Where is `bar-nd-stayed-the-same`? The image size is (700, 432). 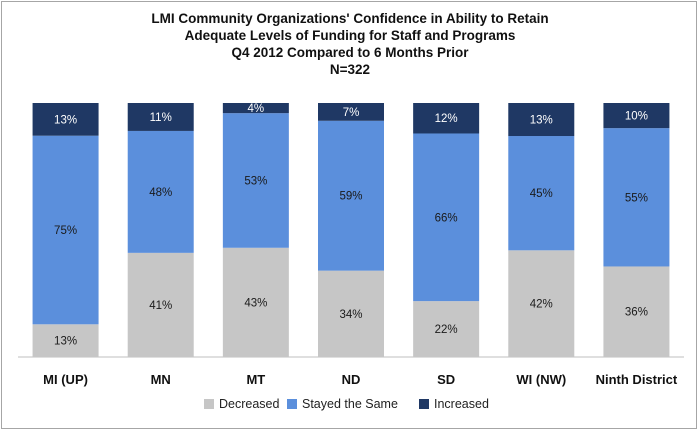 bar-nd-stayed-the-same is located at coordinates (351, 195).